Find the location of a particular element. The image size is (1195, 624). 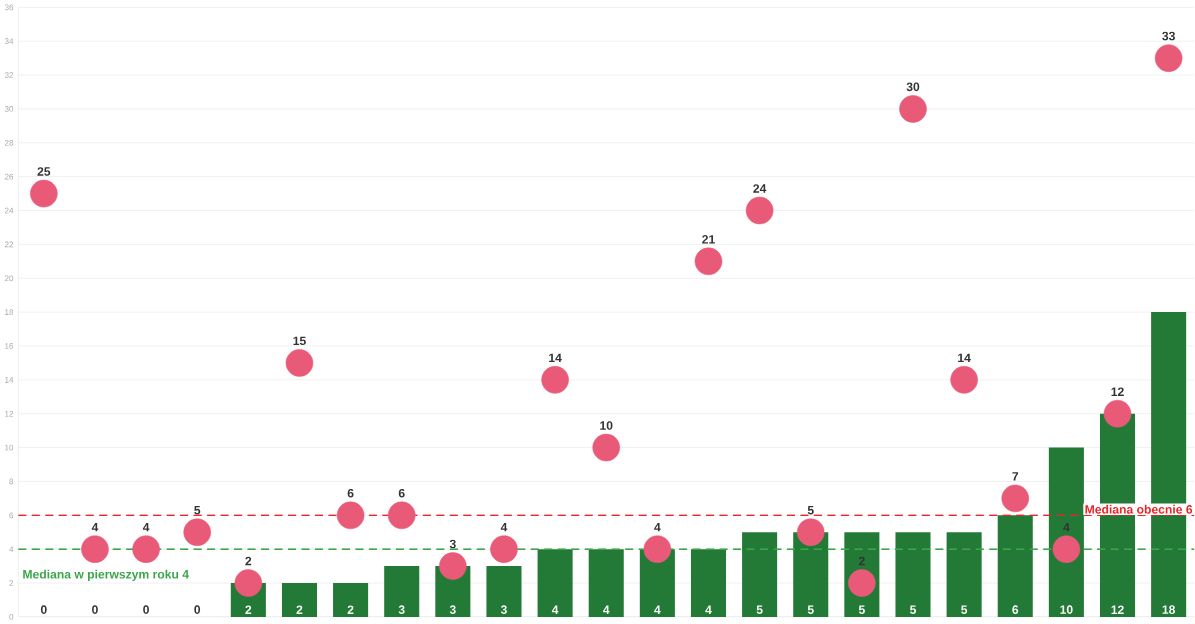

y-tick-label: 32 is located at coordinates (9, 75).